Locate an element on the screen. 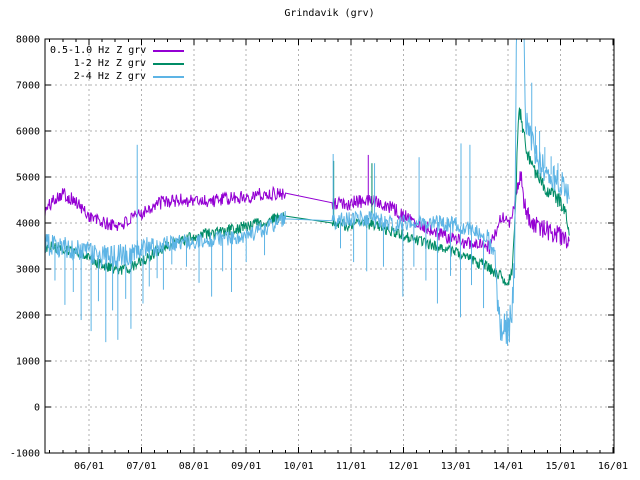 Image resolution: width=640 pixels, height=480 pixels. x-tick-label: 06/01 is located at coordinates (89, 466).